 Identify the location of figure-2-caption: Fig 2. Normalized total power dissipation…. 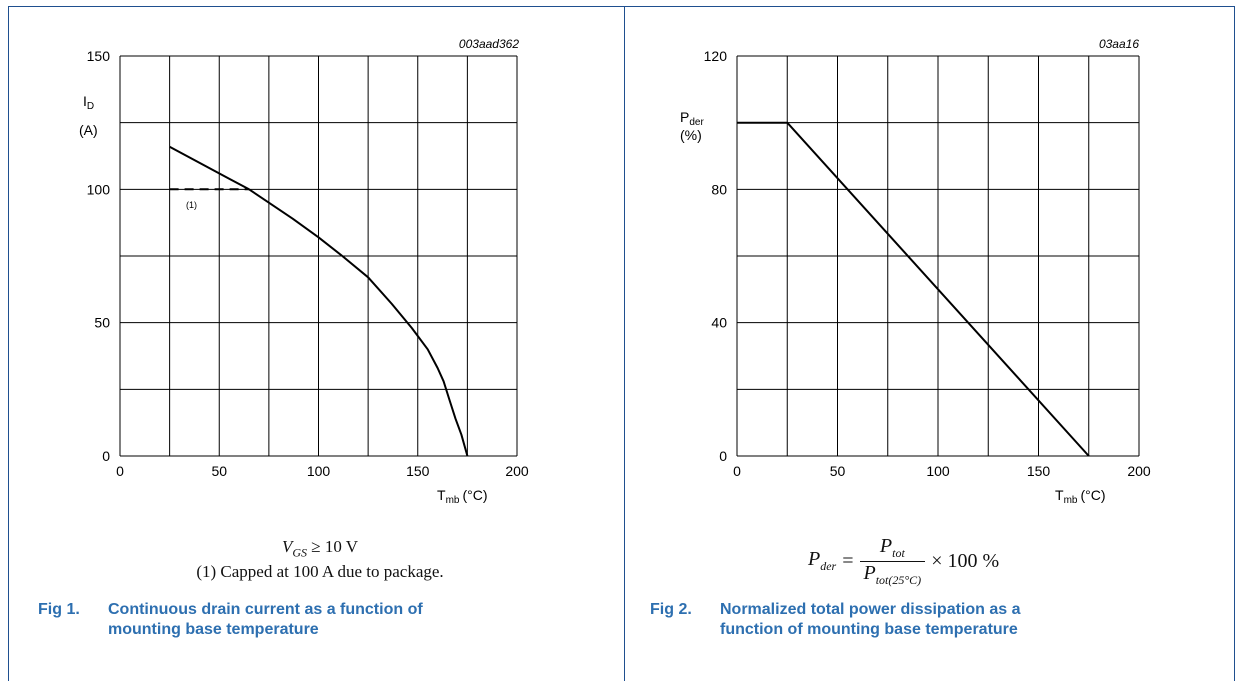
(935, 620).